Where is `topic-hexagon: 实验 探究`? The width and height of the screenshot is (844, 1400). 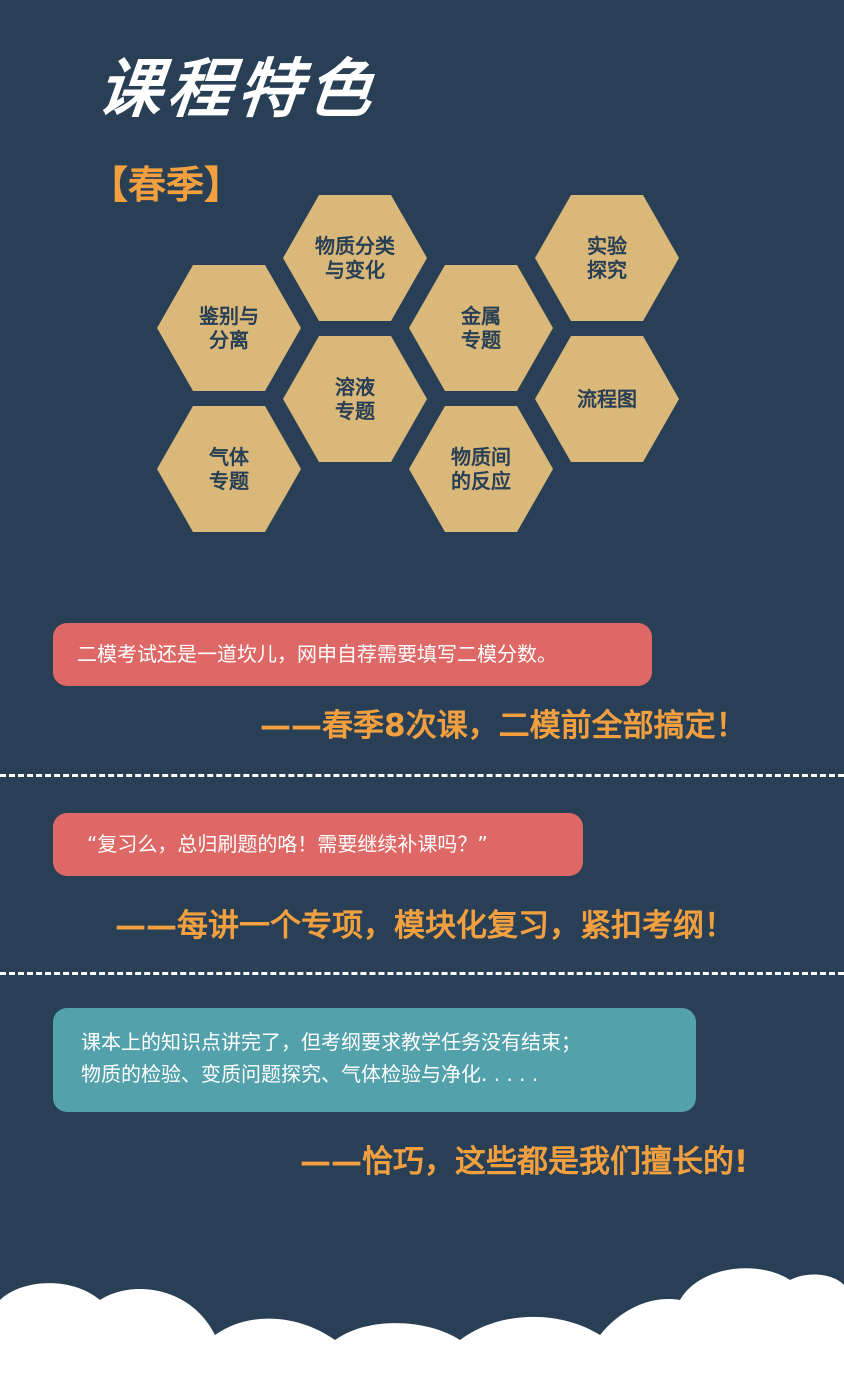 topic-hexagon: 实验 探究 is located at coordinates (607, 258).